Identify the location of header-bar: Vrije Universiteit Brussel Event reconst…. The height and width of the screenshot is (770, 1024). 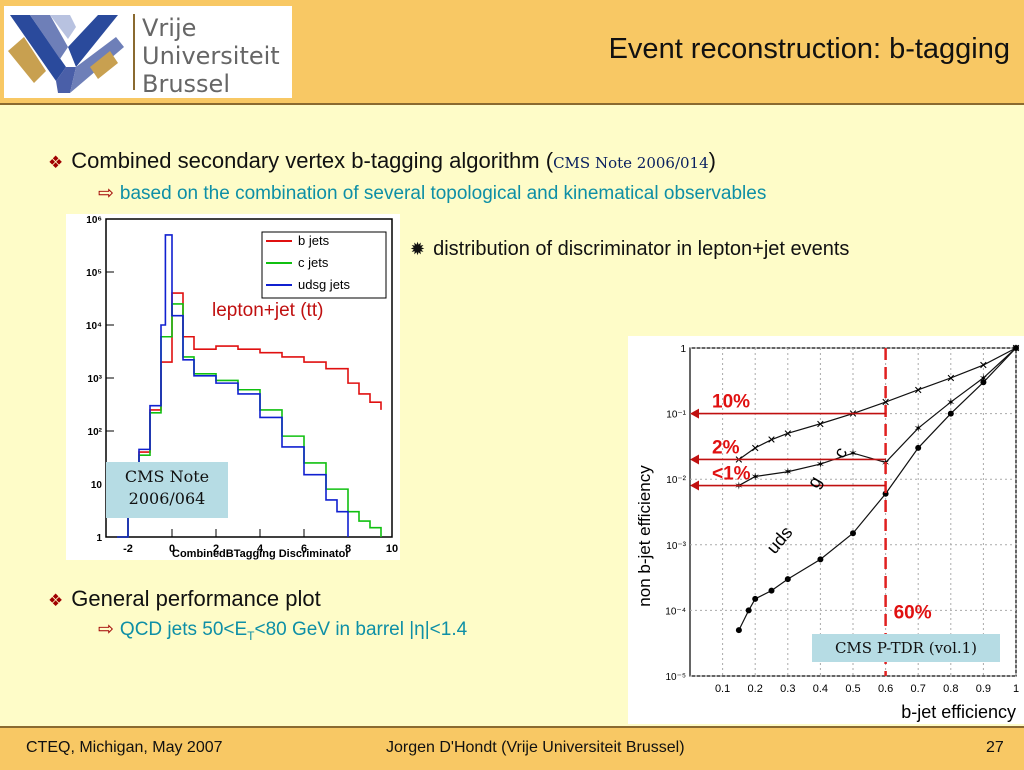
(512, 52).